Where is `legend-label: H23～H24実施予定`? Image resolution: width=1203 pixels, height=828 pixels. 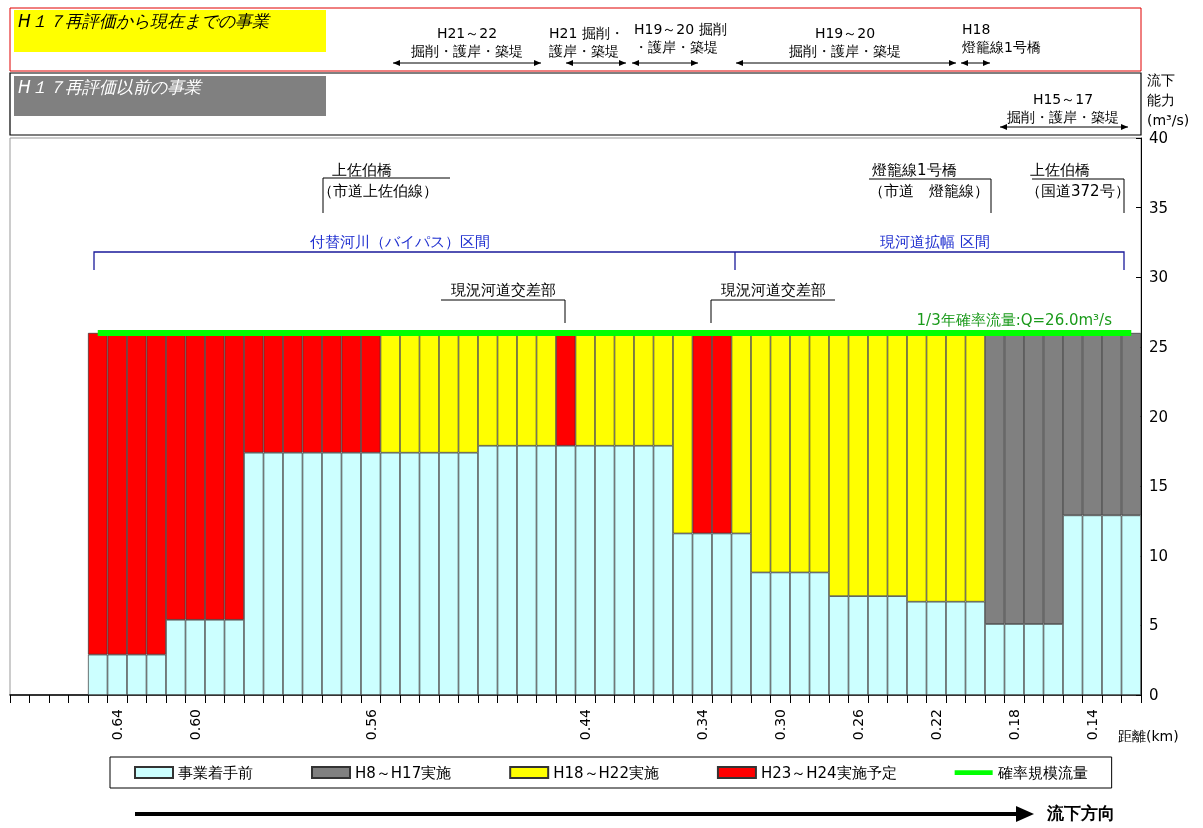 legend-label: H23～H24実施予定 is located at coordinates (828, 772).